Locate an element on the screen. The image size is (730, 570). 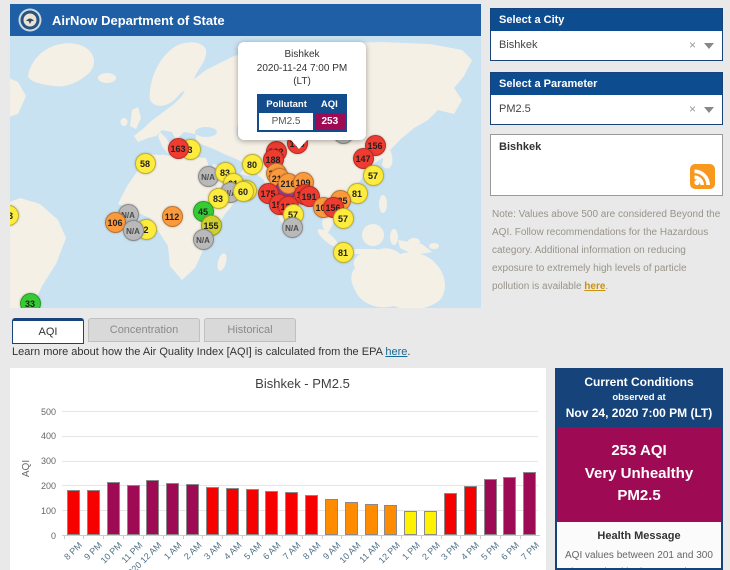
aqi-marker: 80 is located at coordinates (252, 164).